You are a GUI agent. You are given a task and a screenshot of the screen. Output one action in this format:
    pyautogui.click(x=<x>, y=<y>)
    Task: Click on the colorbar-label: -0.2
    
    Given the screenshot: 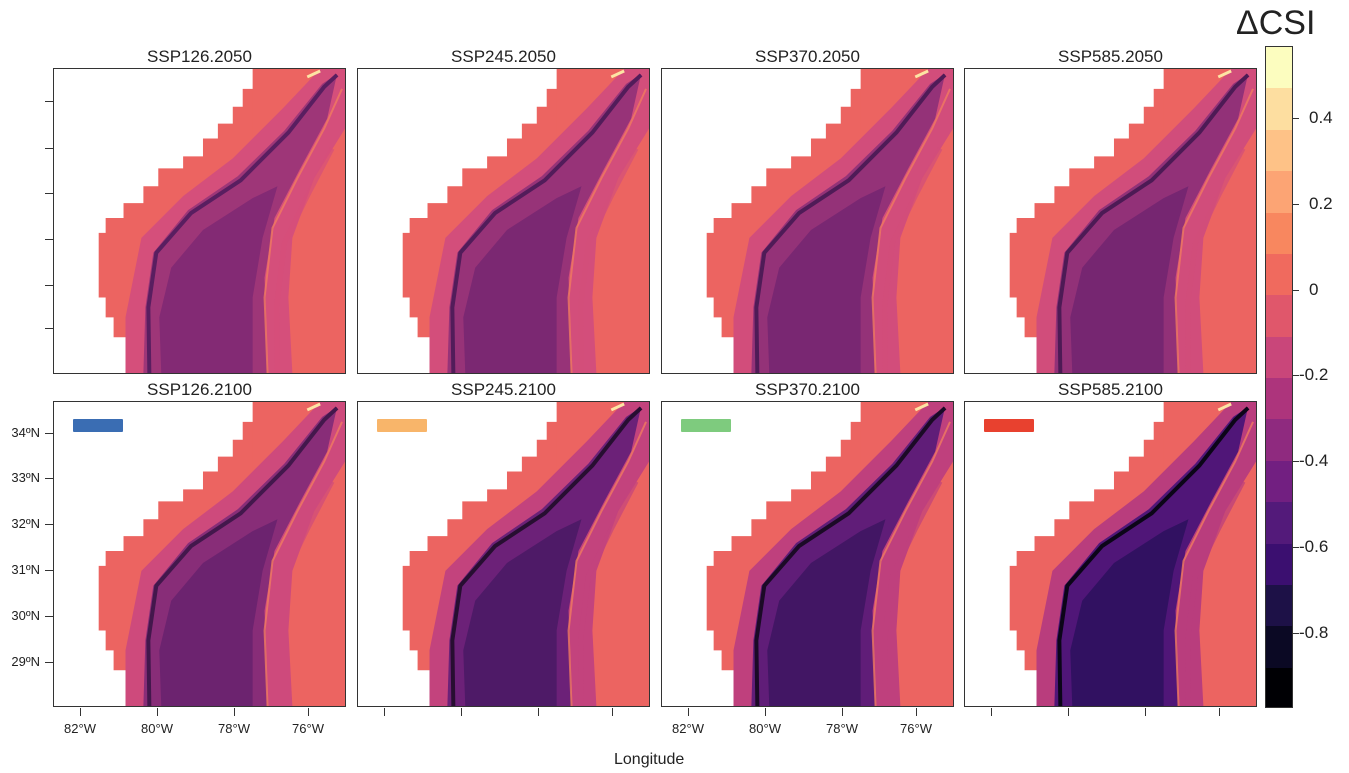 What is the action you would take?
    pyautogui.click(x=1314, y=375)
    